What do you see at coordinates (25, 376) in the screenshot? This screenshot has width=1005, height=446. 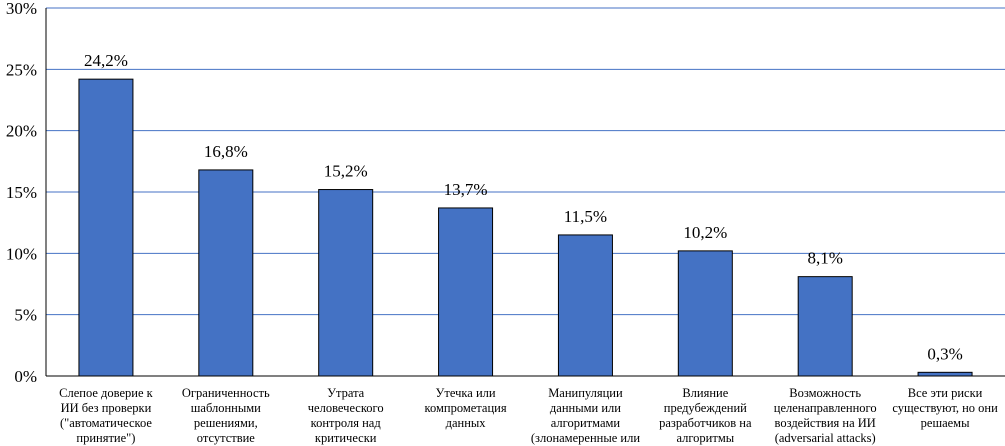 I see `y-tick-label: 0%` at bounding box center [25, 376].